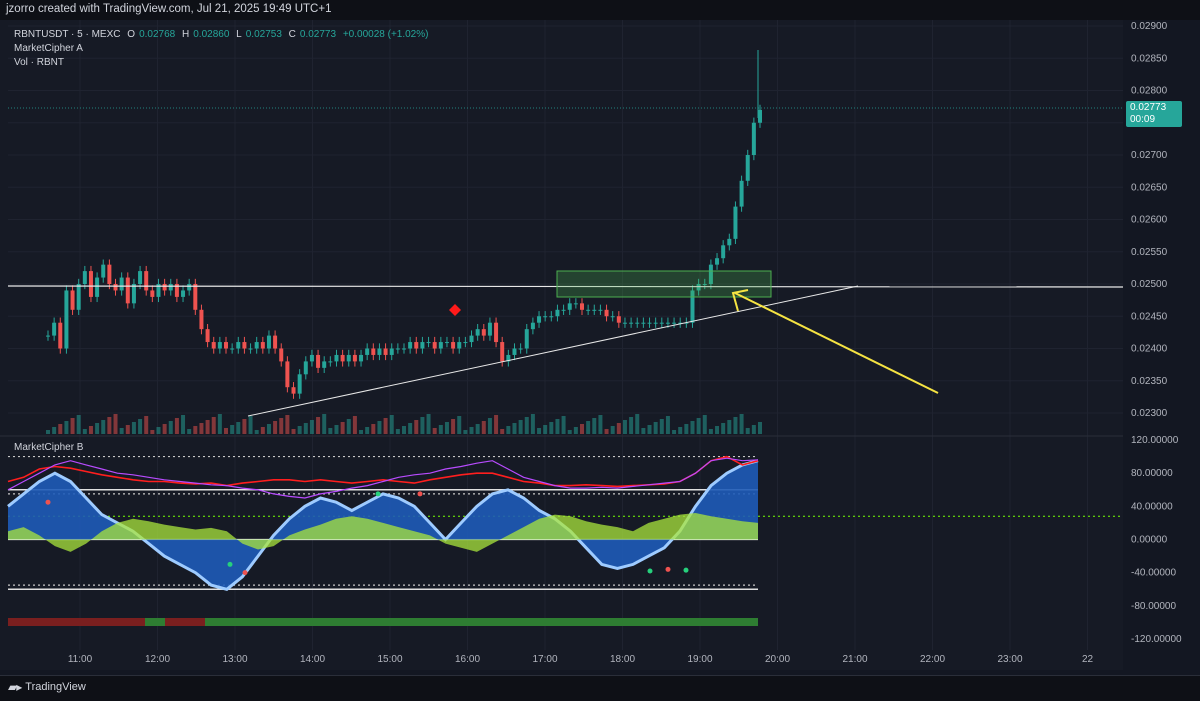 The height and width of the screenshot is (701, 1200). Describe the element at coordinates (1149, 540) in the screenshot. I see `oscillator-tick-label: 0.00000` at that location.